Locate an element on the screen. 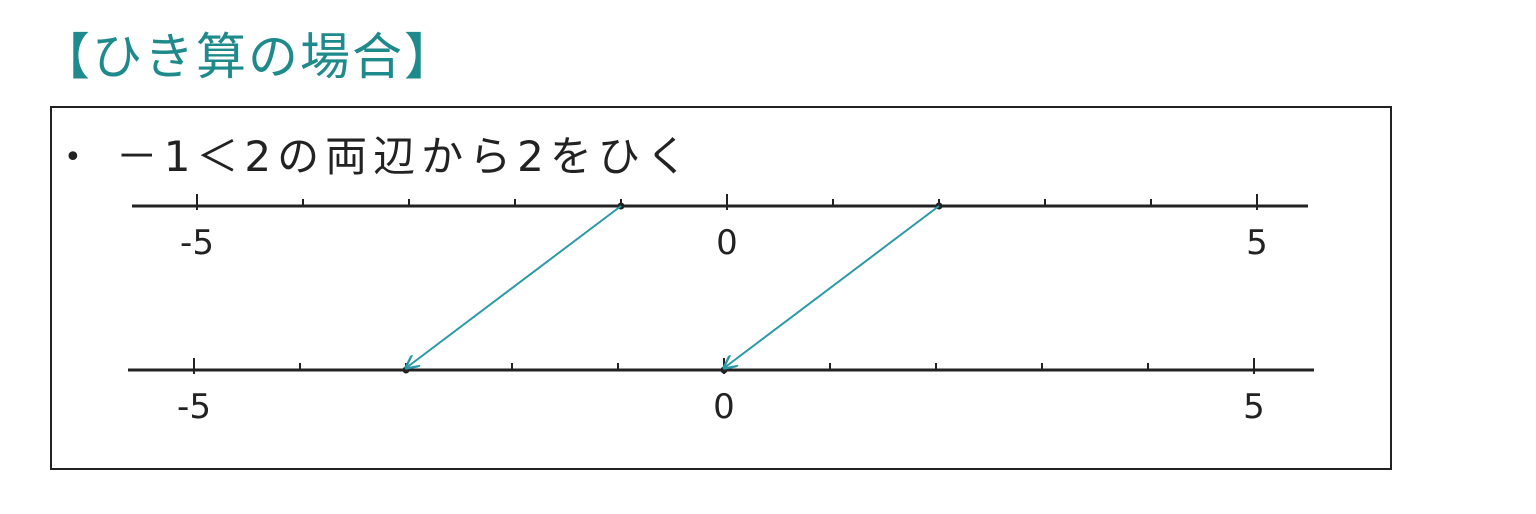  statement-text: －1＜2の両辺から2をひく is located at coordinates (404, 156).